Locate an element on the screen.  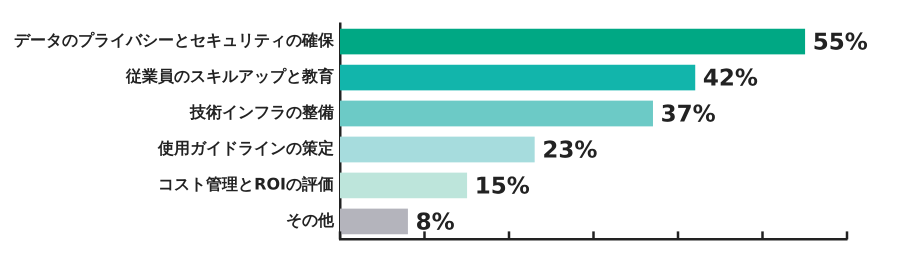
data-label: 8% is located at coordinates (435, 222).